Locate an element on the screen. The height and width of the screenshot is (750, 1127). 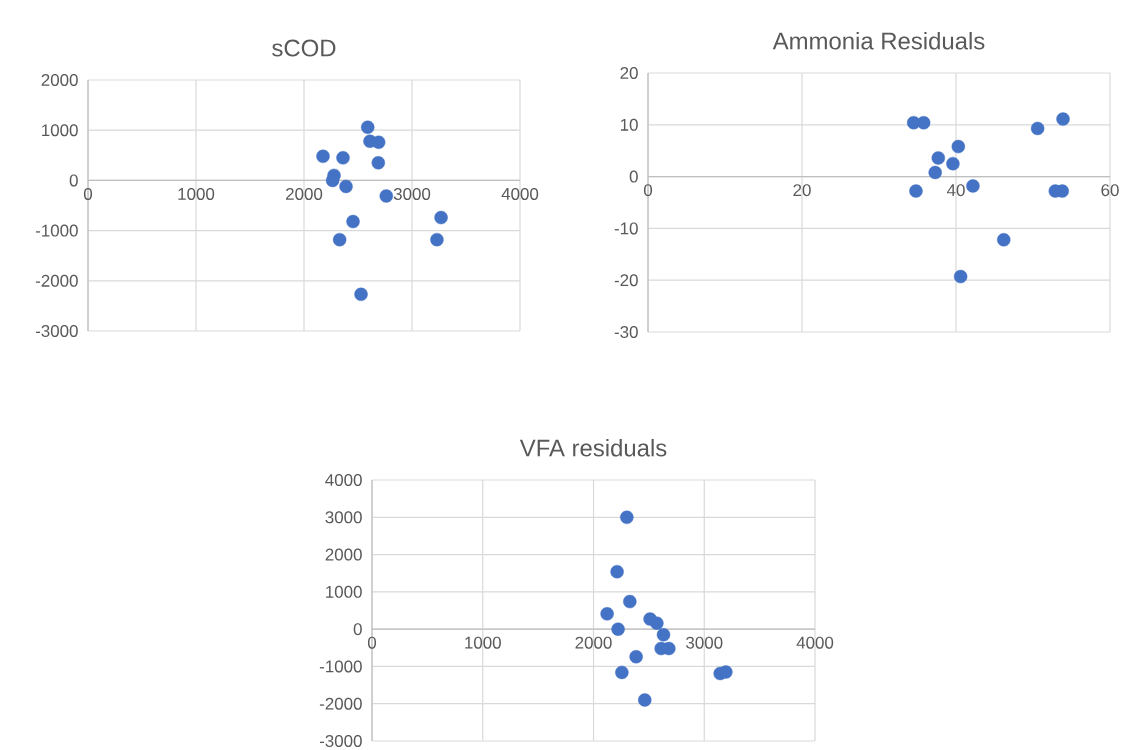
y-tick-label: 20 is located at coordinates (629, 72).